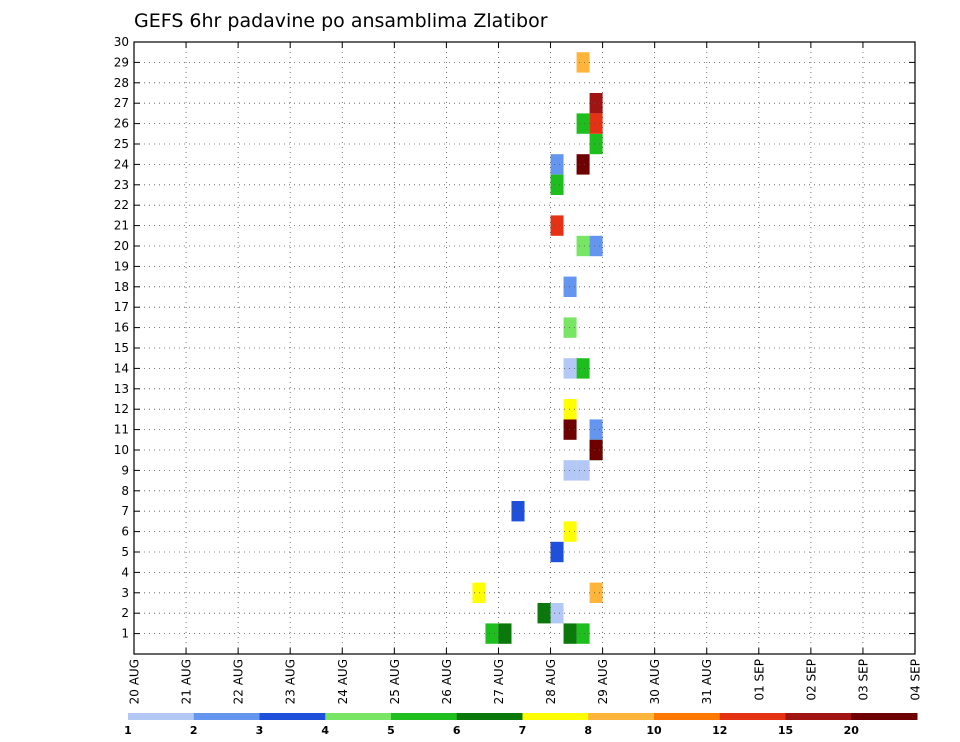 This screenshot has height=742, width=960. Describe the element at coordinates (187, 681) in the screenshot. I see `x-tick-label: 21 AUG` at that location.